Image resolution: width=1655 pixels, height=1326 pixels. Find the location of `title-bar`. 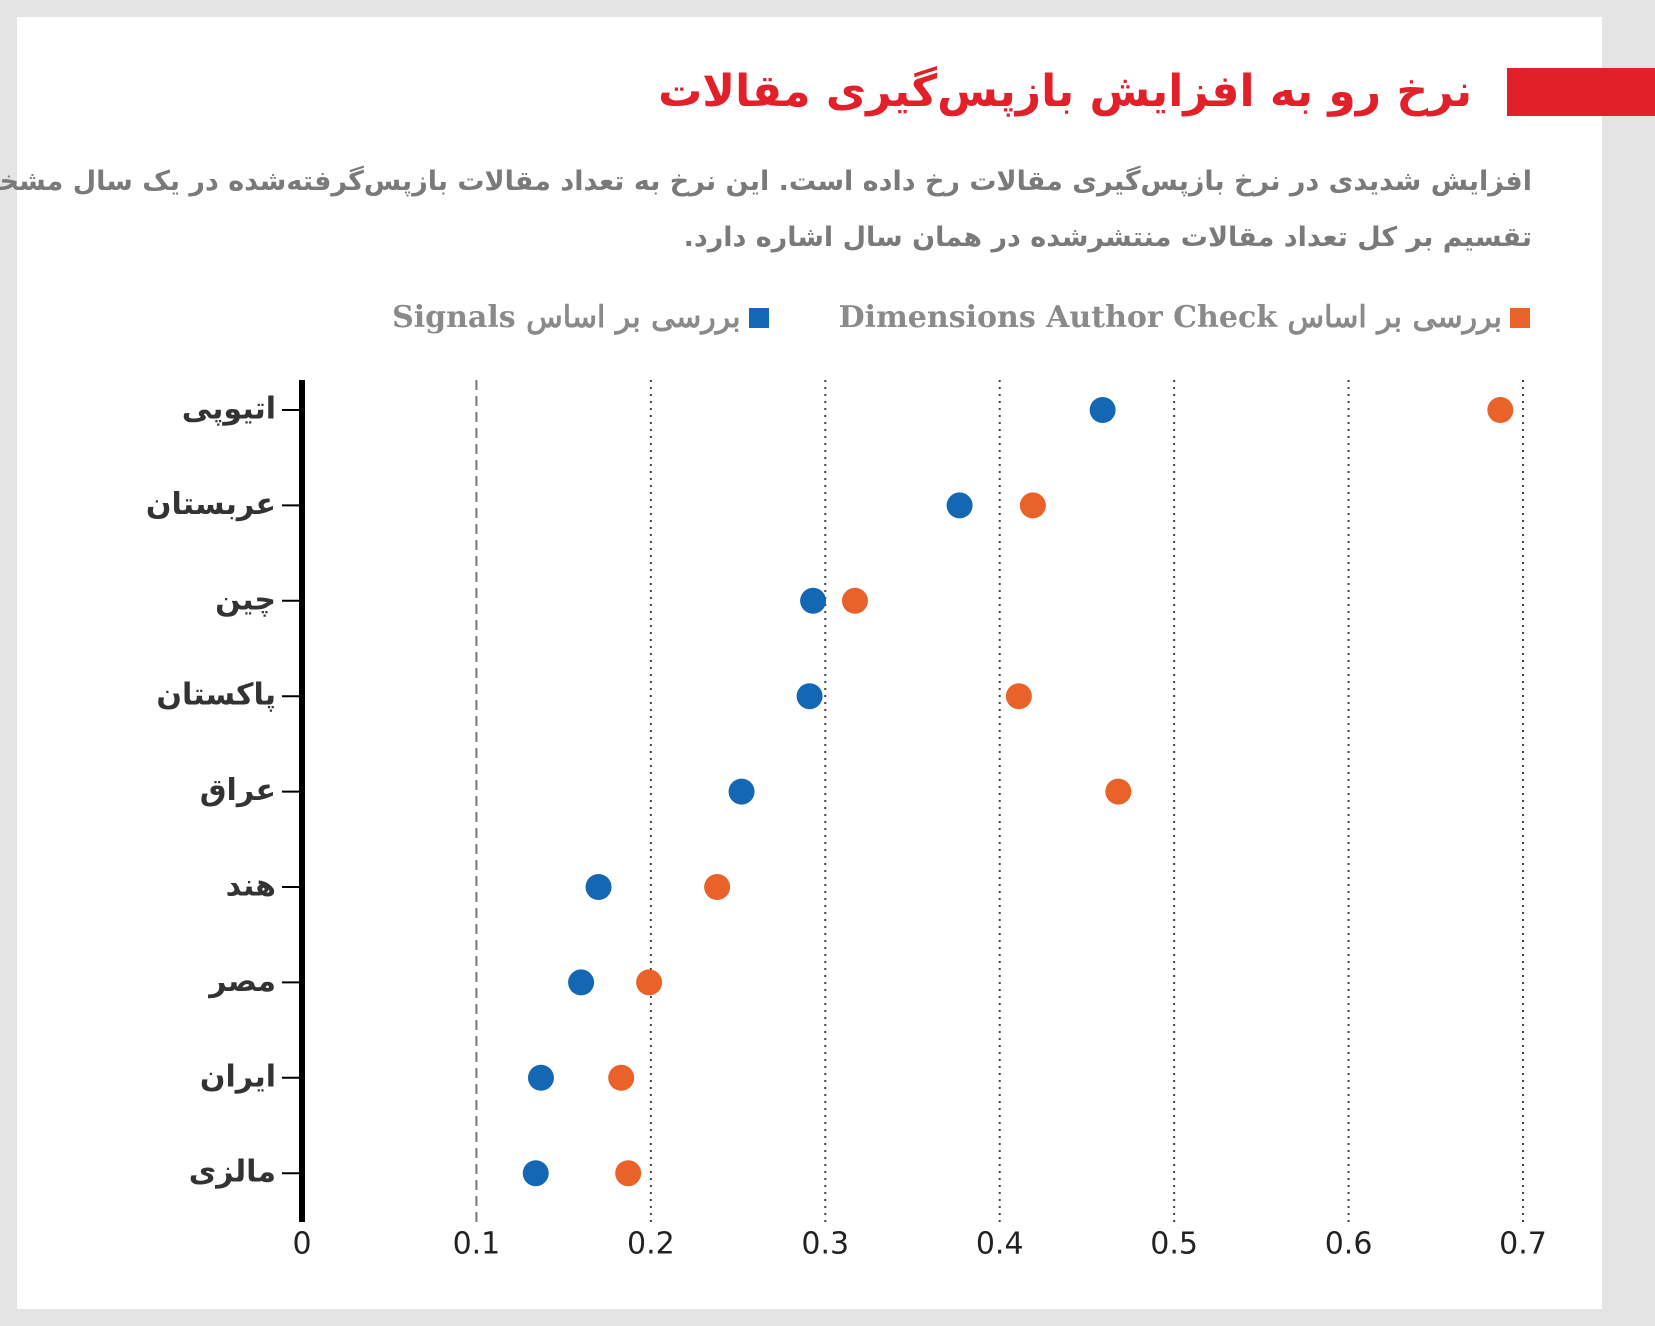

title-bar is located at coordinates (1581, 92).